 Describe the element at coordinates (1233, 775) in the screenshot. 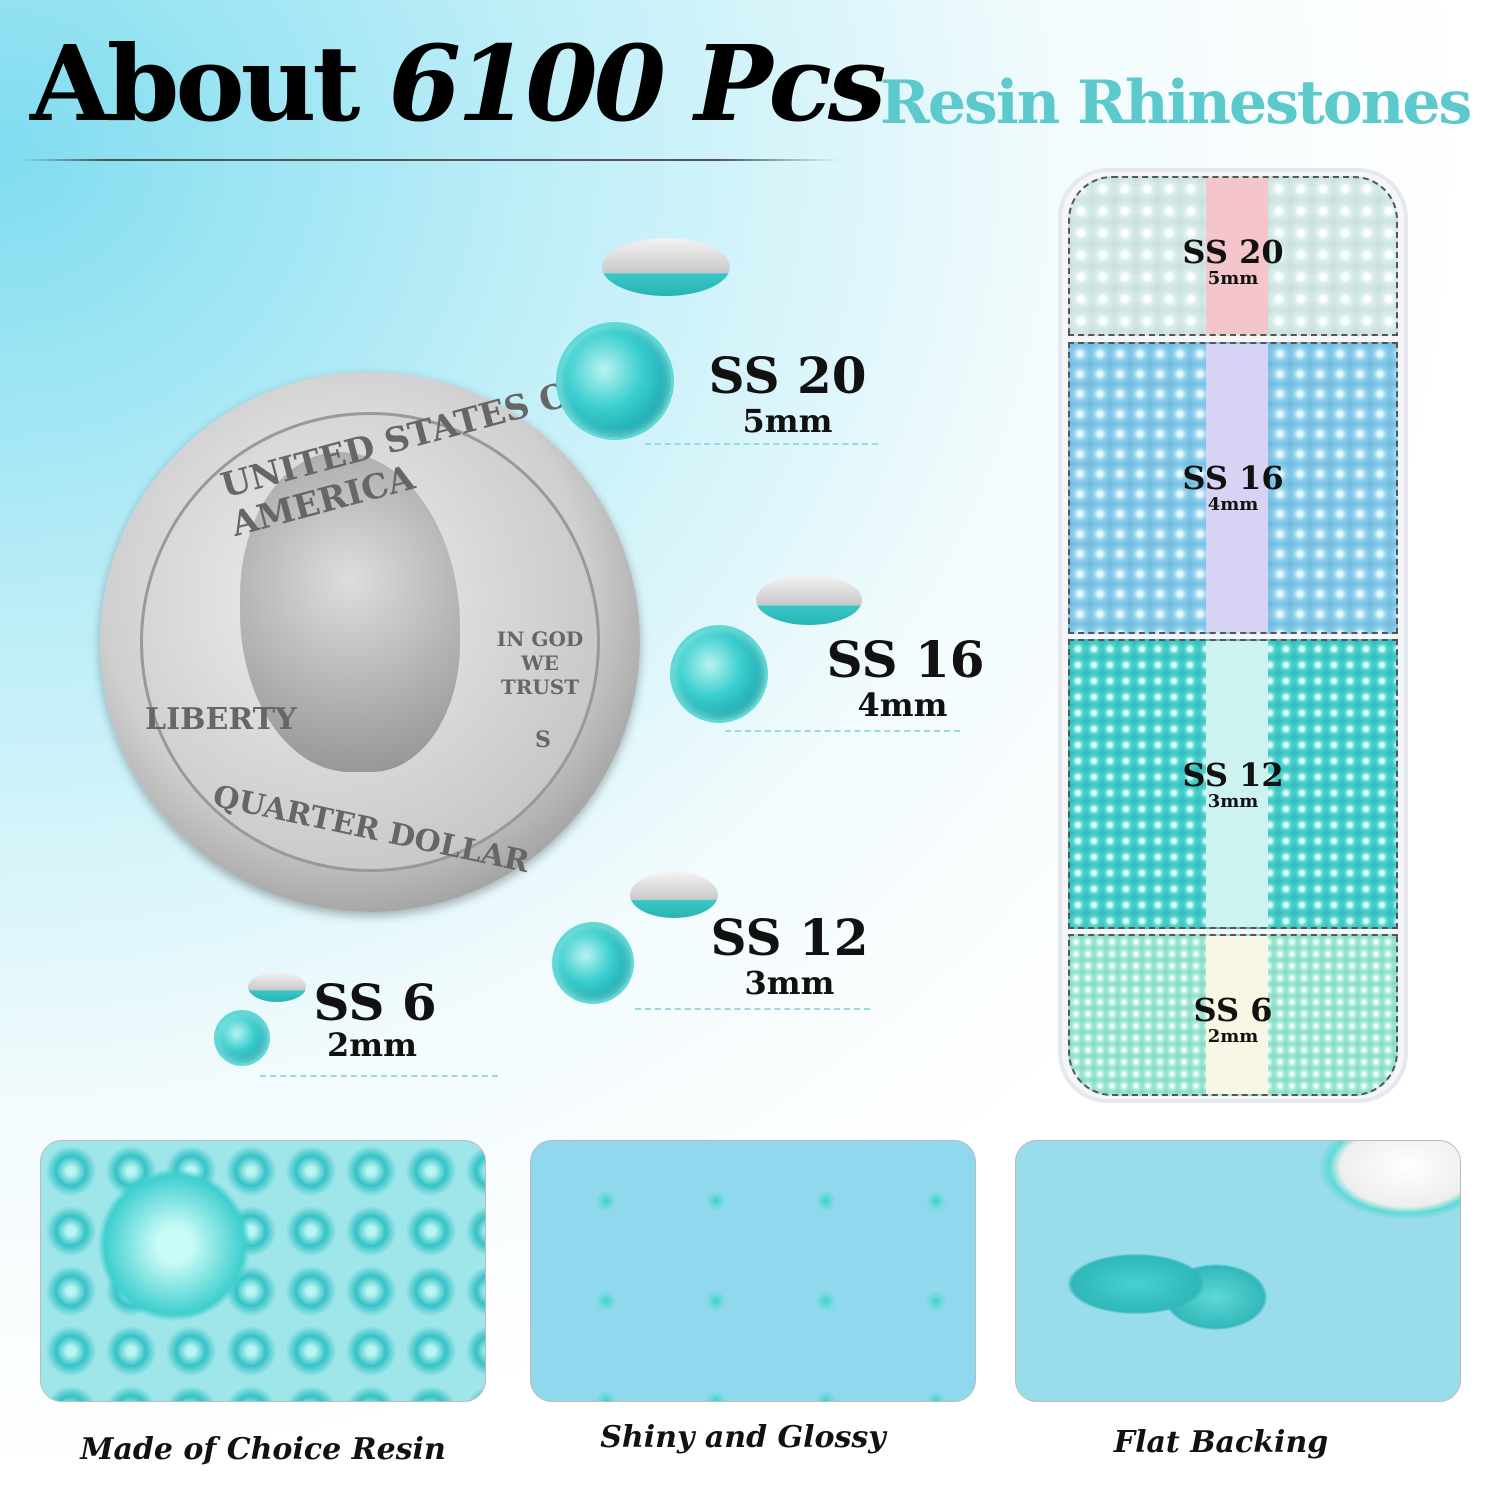

I see `compartment-label: SS 12` at that location.